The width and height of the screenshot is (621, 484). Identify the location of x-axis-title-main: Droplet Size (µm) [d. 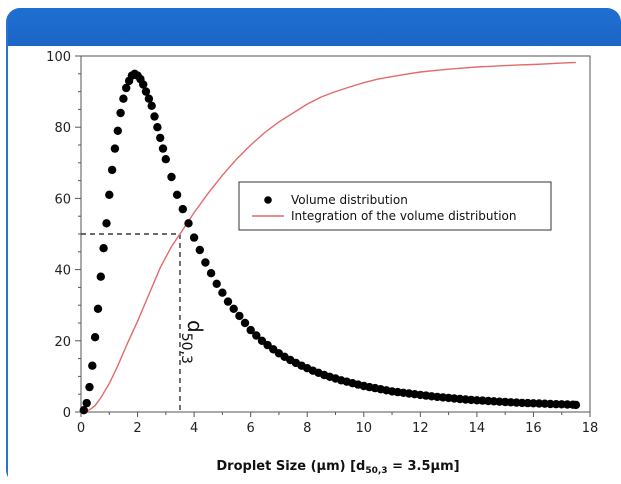
(290, 466).